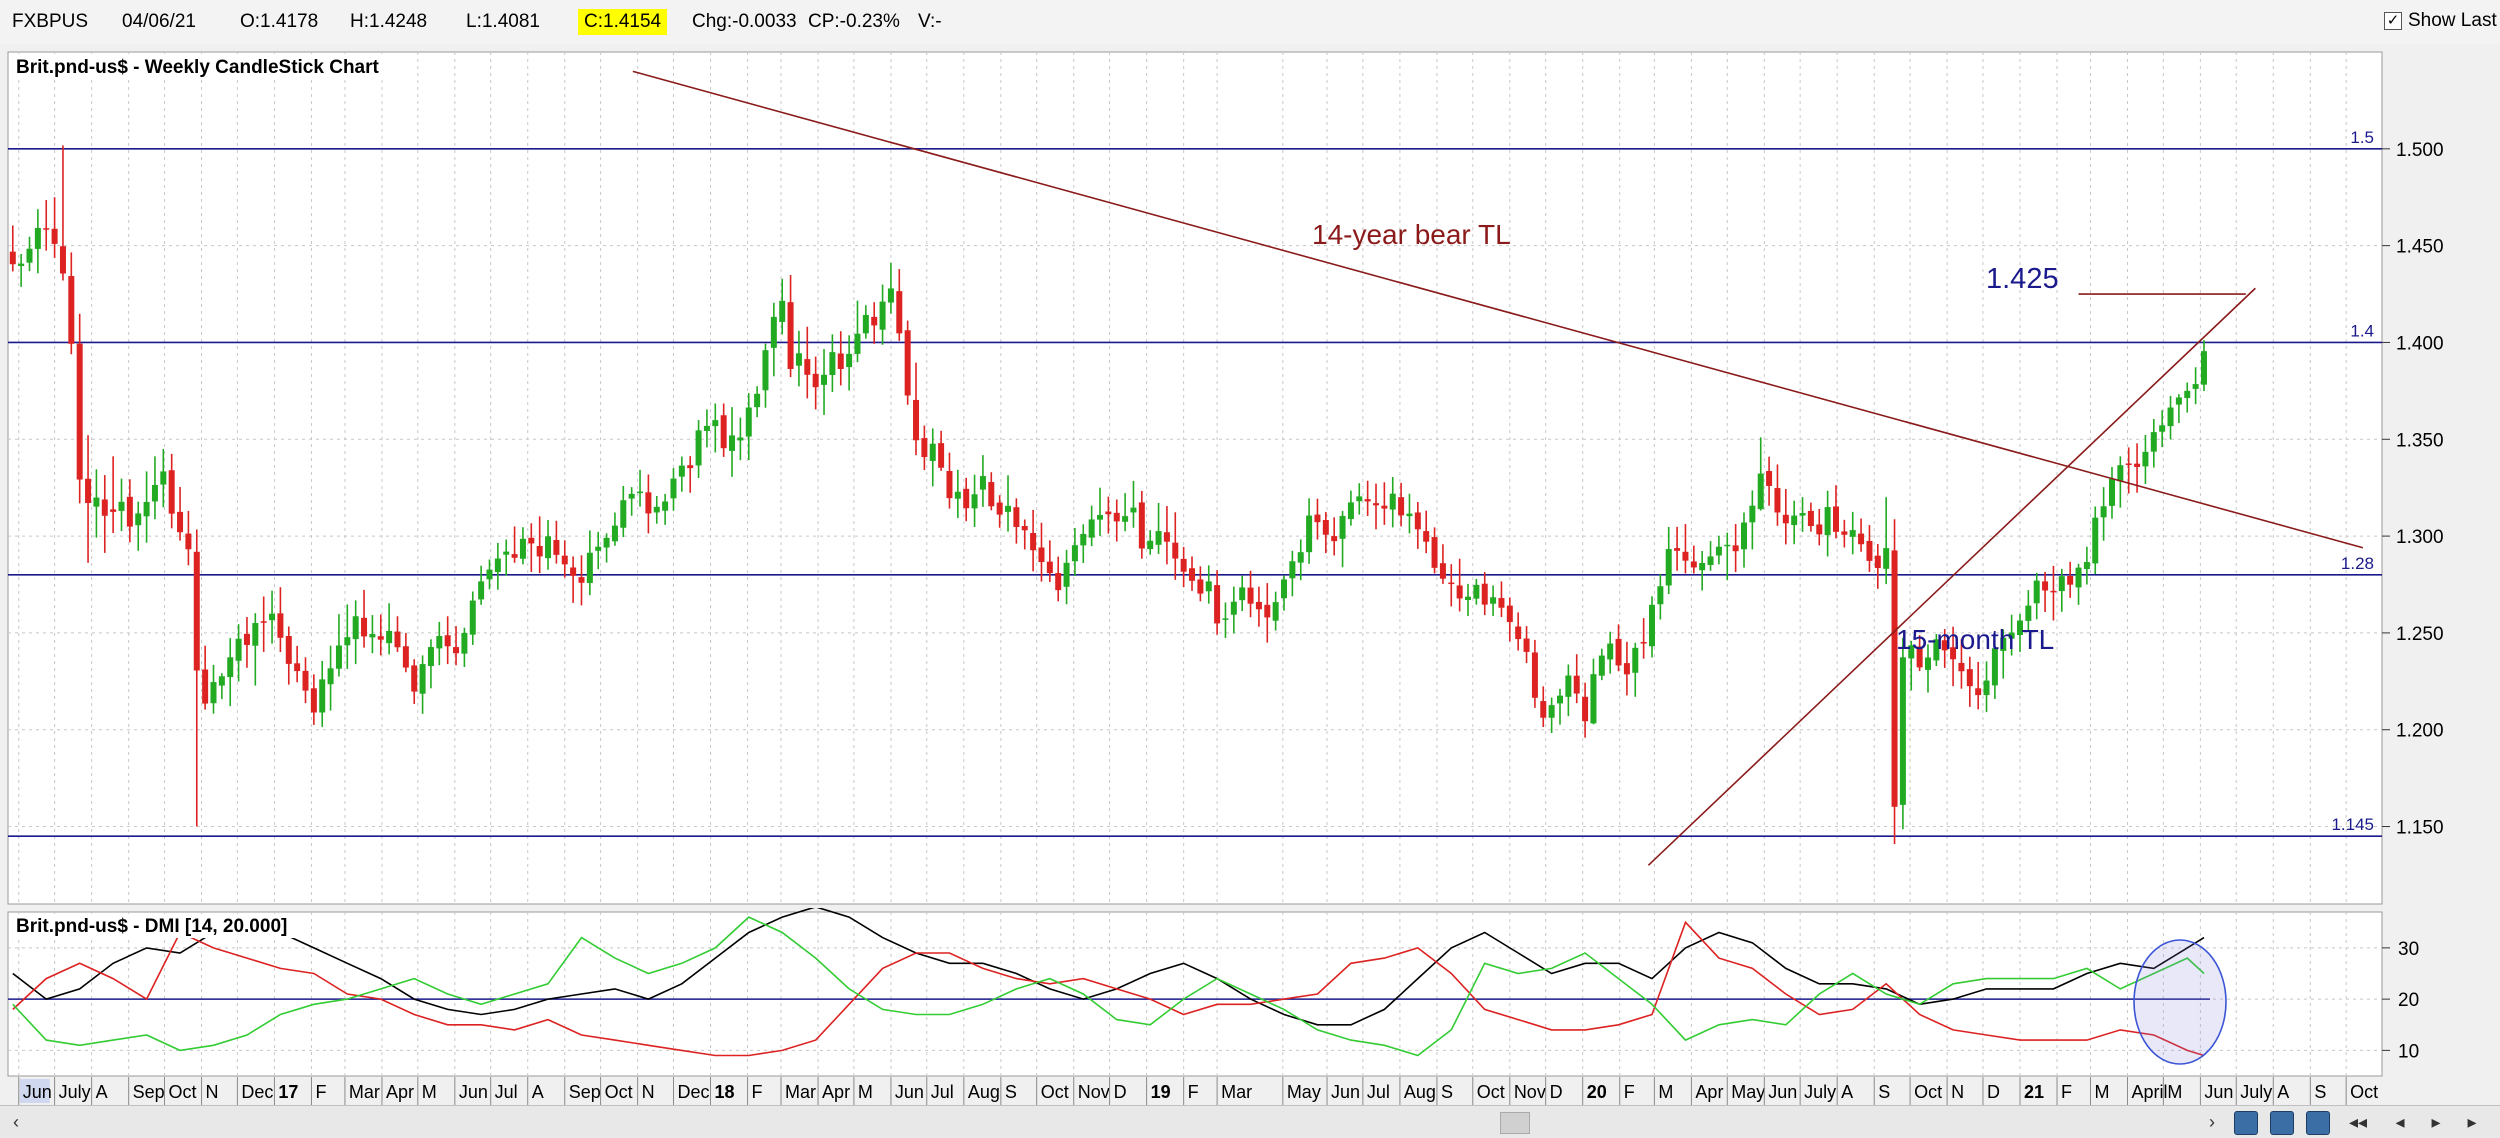 This screenshot has height=1138, width=2500. What do you see at coordinates (1957, 1092) in the screenshot?
I see `time-axis-label: N` at bounding box center [1957, 1092].